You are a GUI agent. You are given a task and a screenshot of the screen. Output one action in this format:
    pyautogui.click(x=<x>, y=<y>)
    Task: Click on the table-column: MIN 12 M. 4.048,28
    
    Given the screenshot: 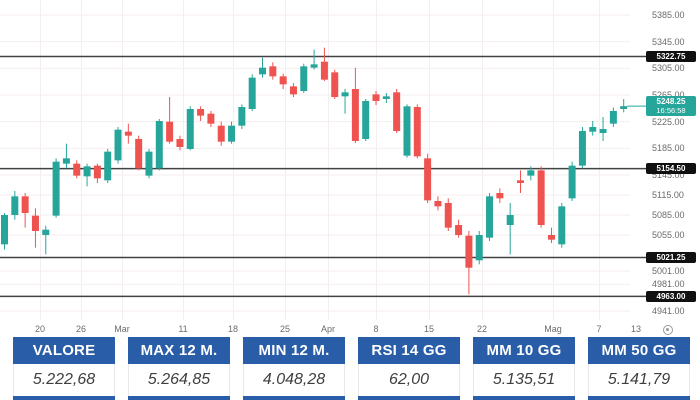 What is the action you would take?
    pyautogui.click(x=294, y=368)
    